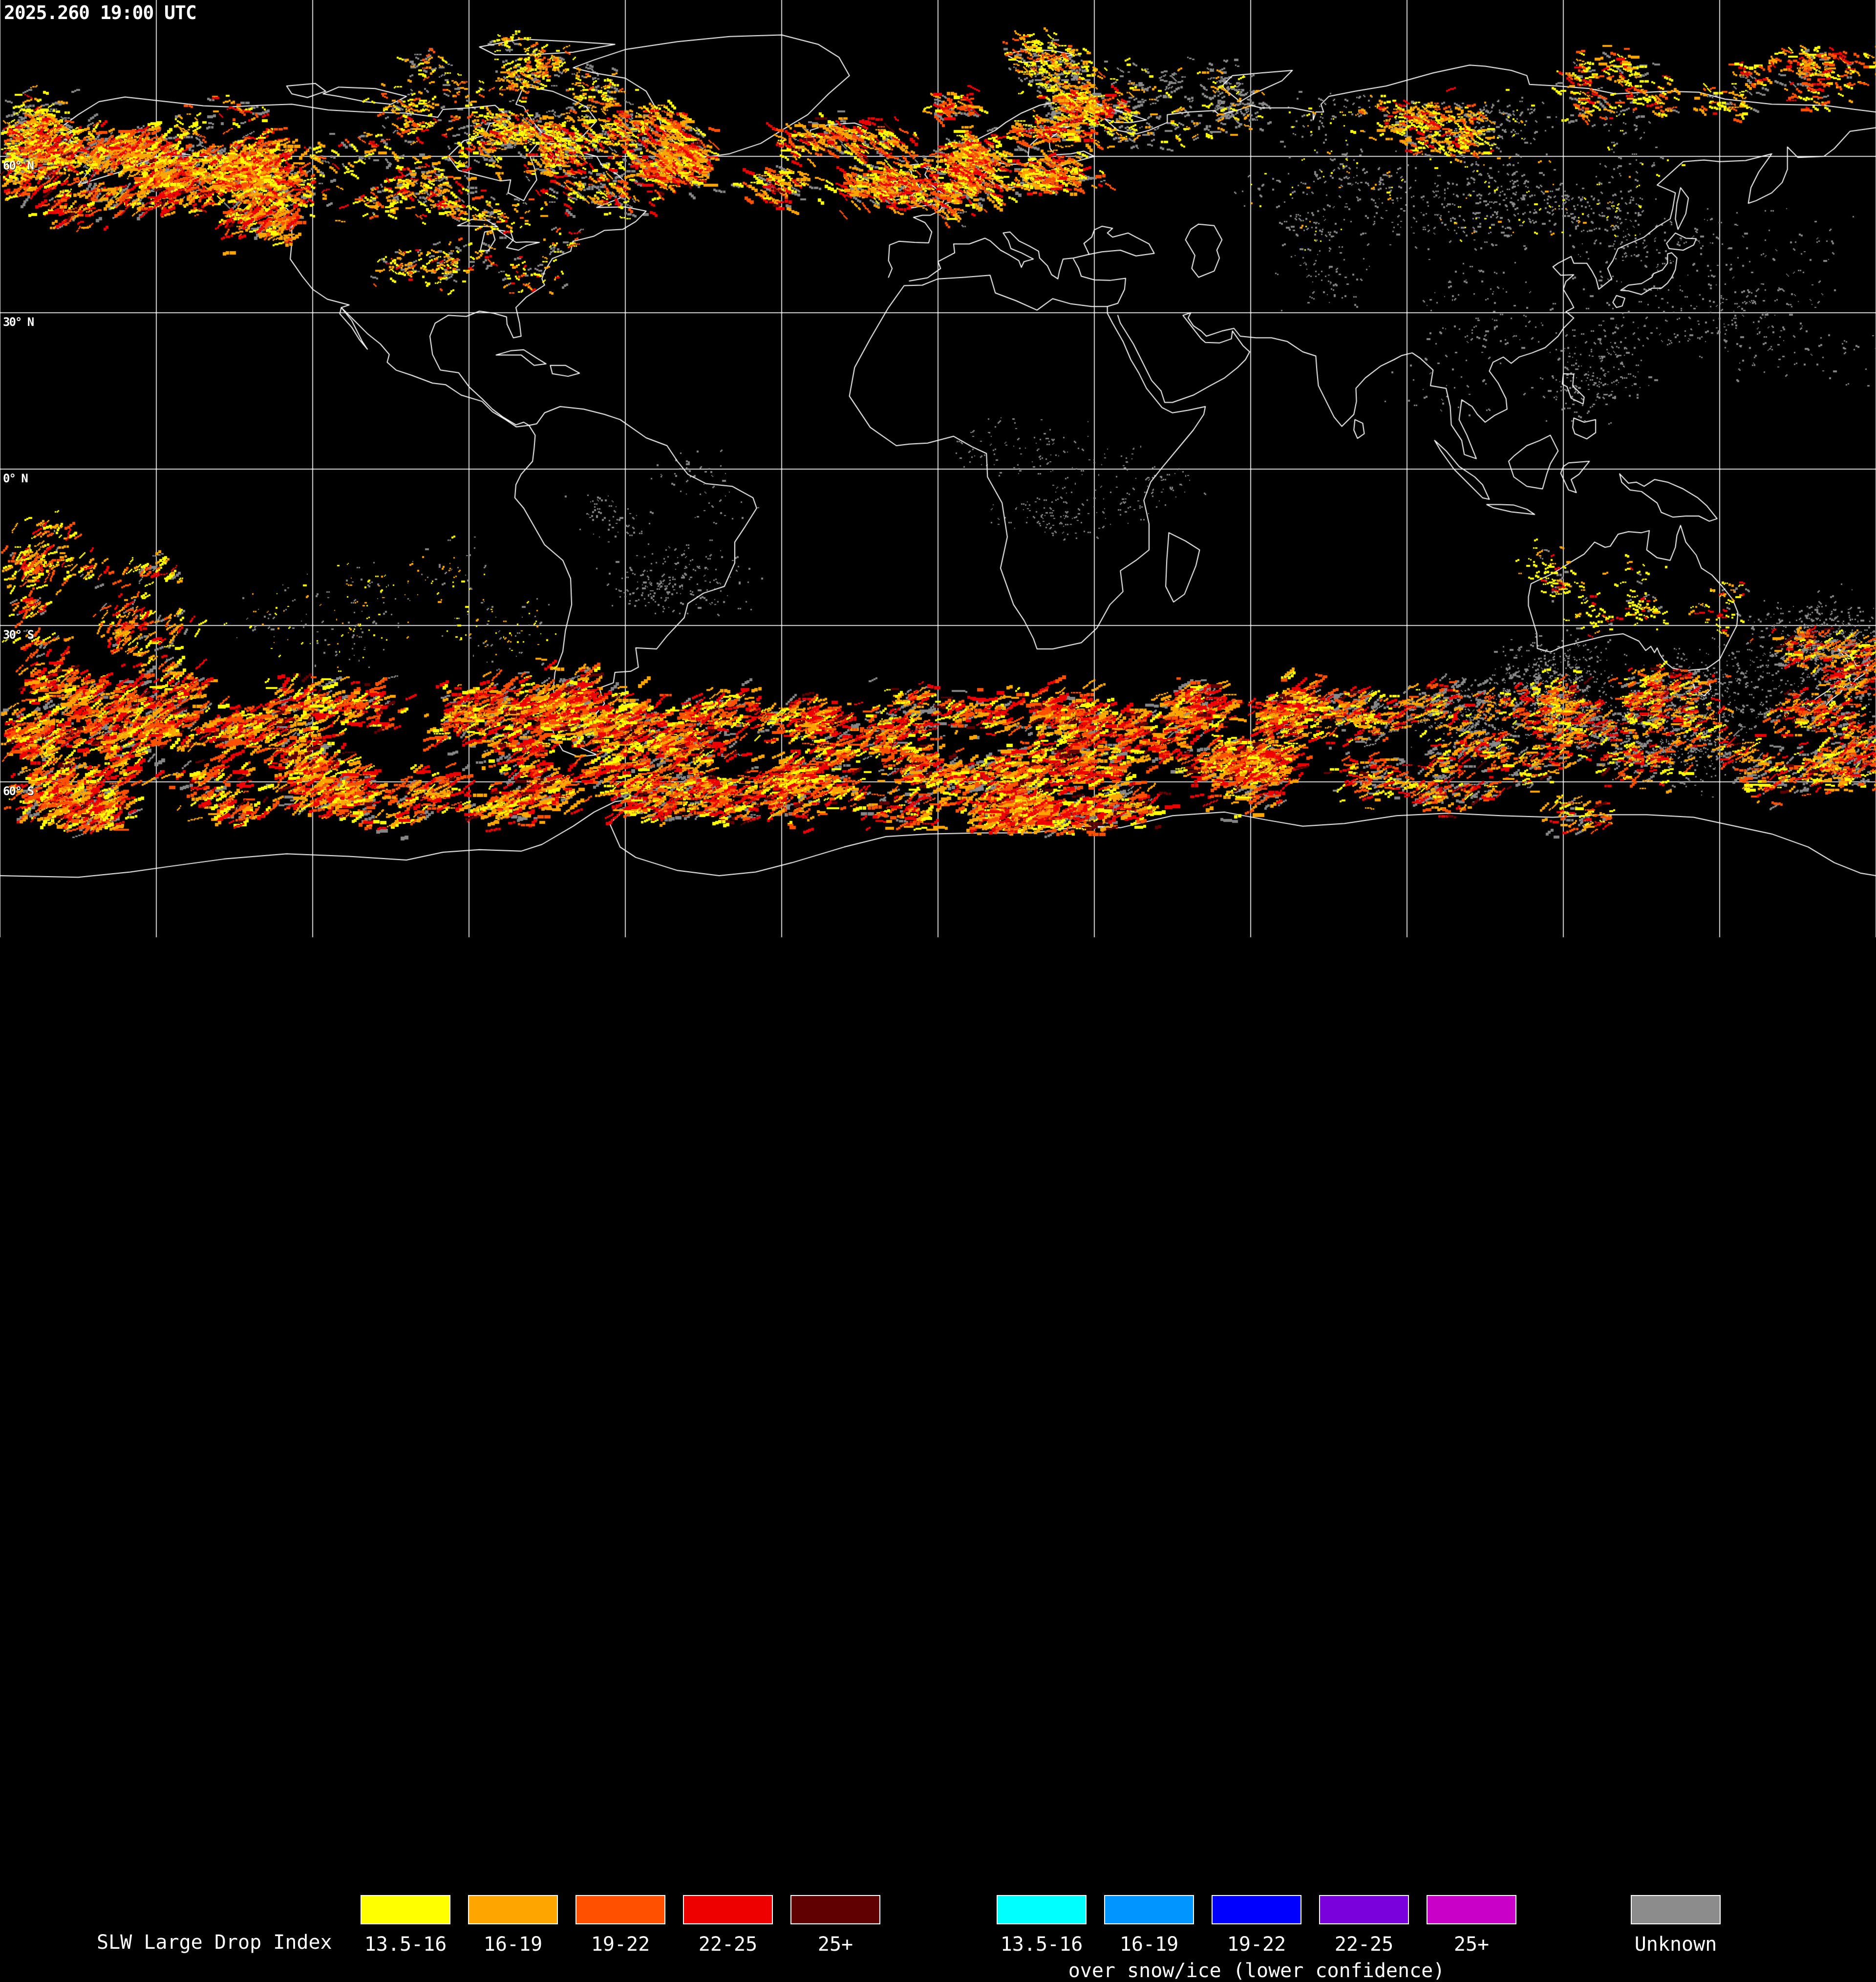 This screenshot has width=1876, height=1982. I want to click on legend-snow-ice-caption: over snow/ice (lower confidence), so click(1256, 1971).